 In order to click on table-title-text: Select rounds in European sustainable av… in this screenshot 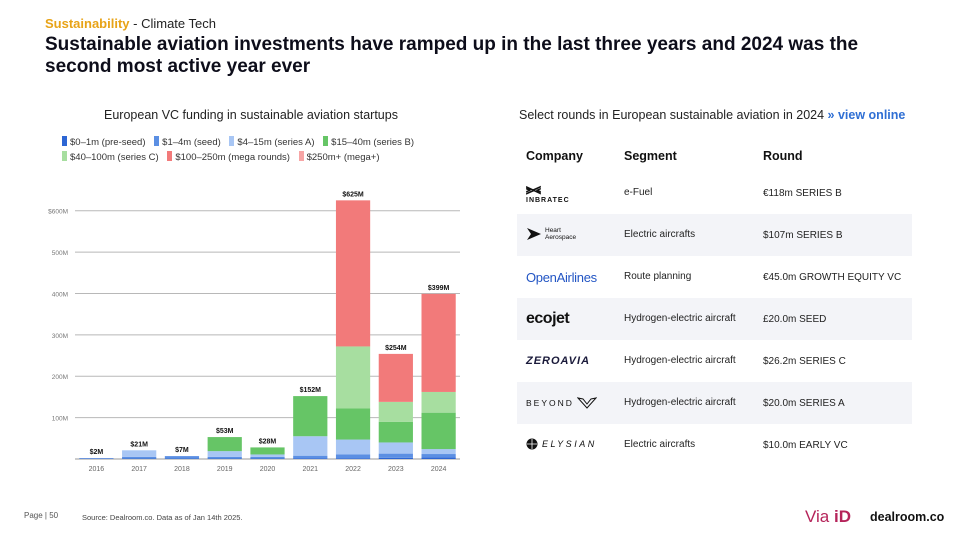, I will do `click(672, 115)`.